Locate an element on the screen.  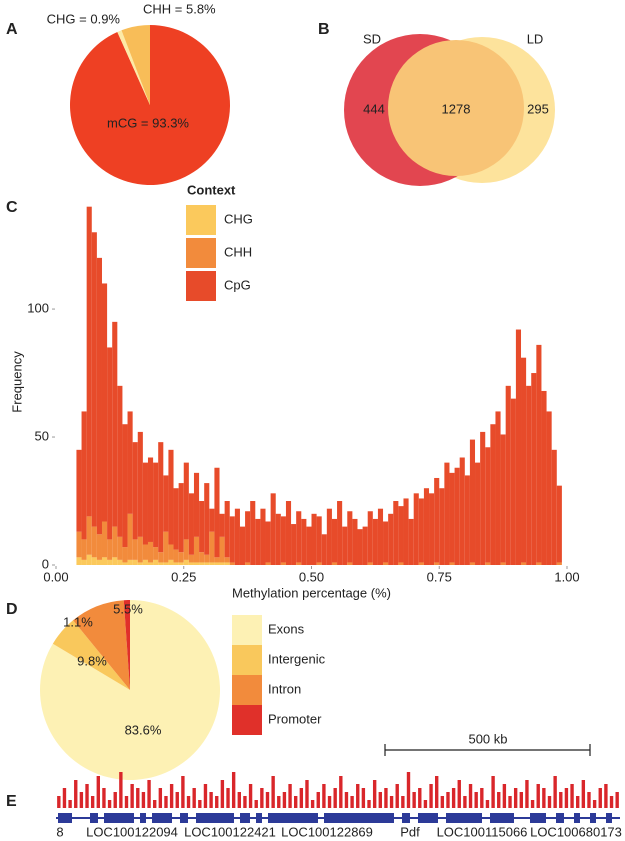
venn-count: 295 is located at coordinates (538, 108).